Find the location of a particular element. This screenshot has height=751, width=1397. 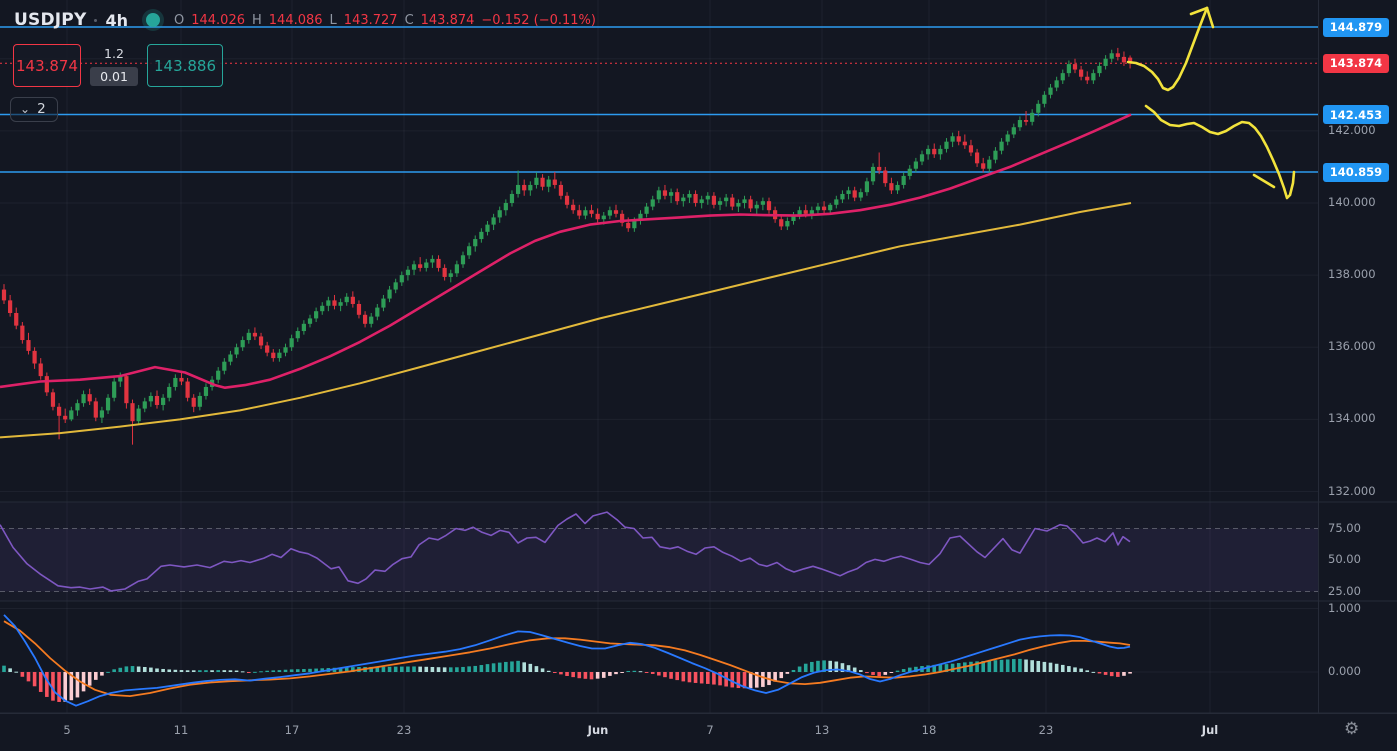

high-value: 144.086 is located at coordinates (295, 20).